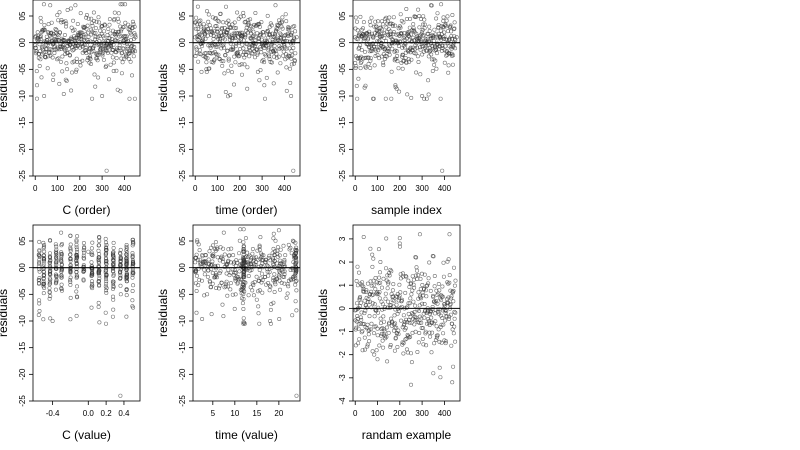 The width and height of the screenshot is (800, 450). I want to click on y-tick-label: -25, so click(22, 176).